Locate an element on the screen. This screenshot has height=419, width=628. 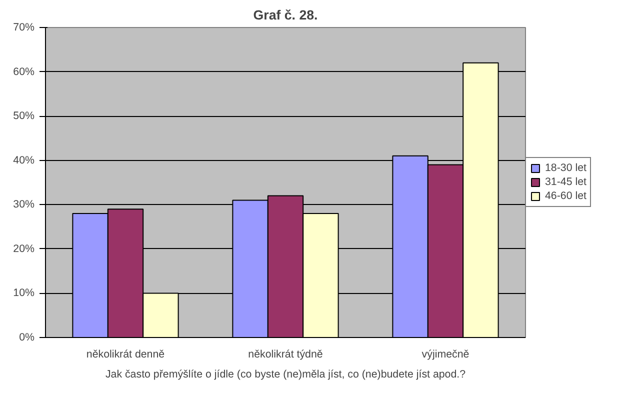
y-tick-label: 40% is located at coordinates (24, 160).